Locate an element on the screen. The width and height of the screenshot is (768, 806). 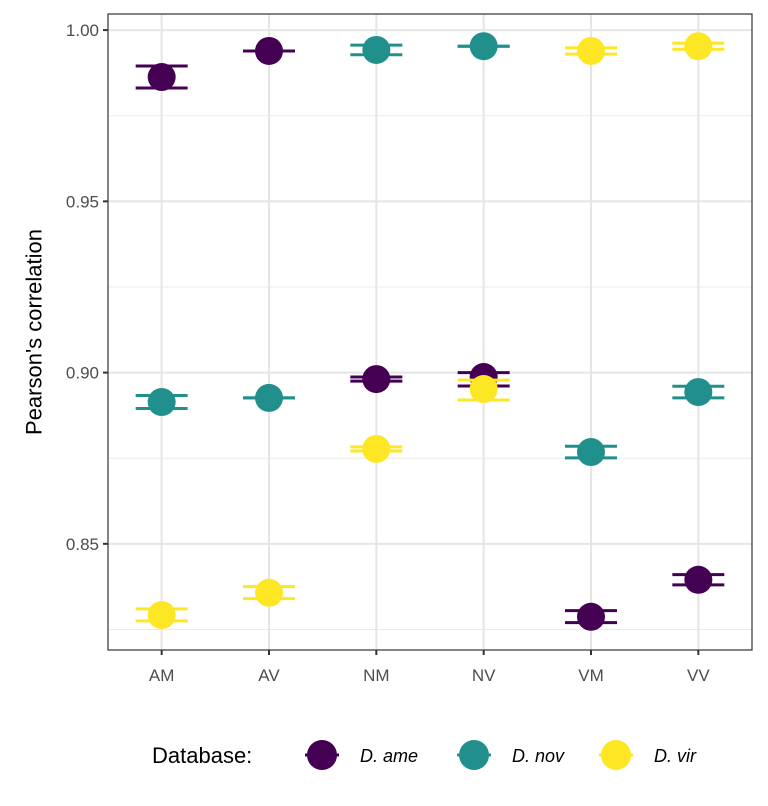
y-tick-label: 0.90 is located at coordinates (82, 373).